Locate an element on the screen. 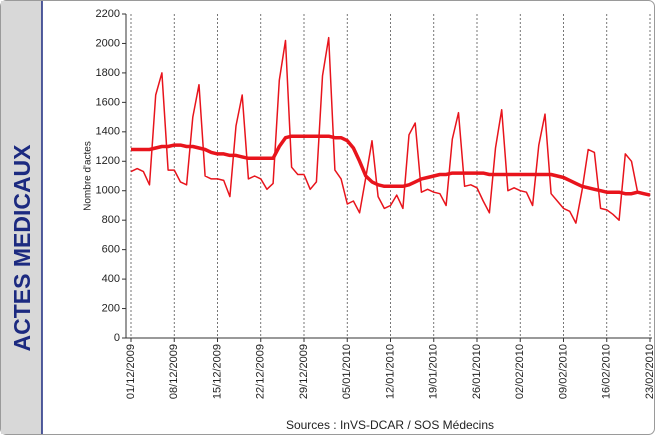 The image size is (655, 435). y-tick-label: 2000 is located at coordinates (108, 43).